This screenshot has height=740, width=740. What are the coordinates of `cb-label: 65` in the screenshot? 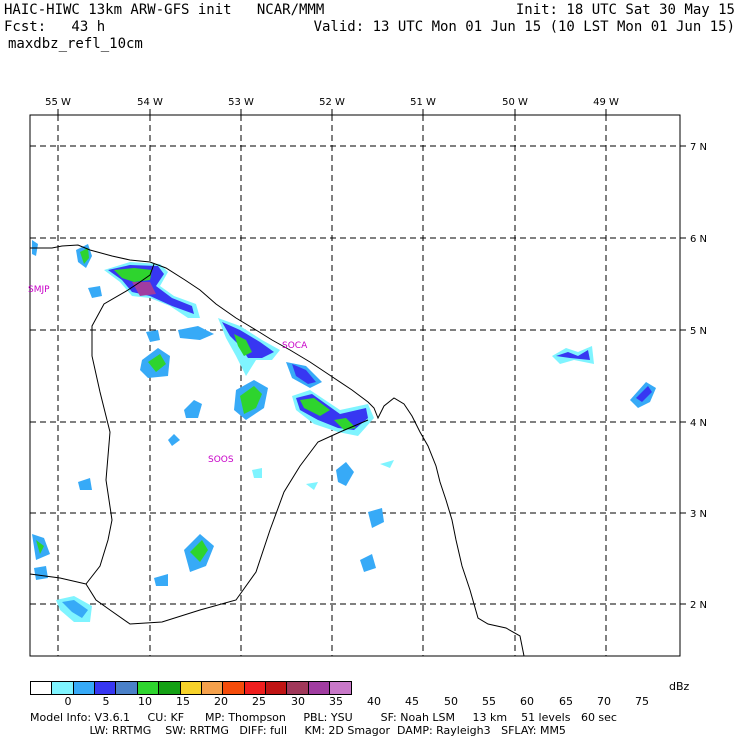 It's located at (566, 701).